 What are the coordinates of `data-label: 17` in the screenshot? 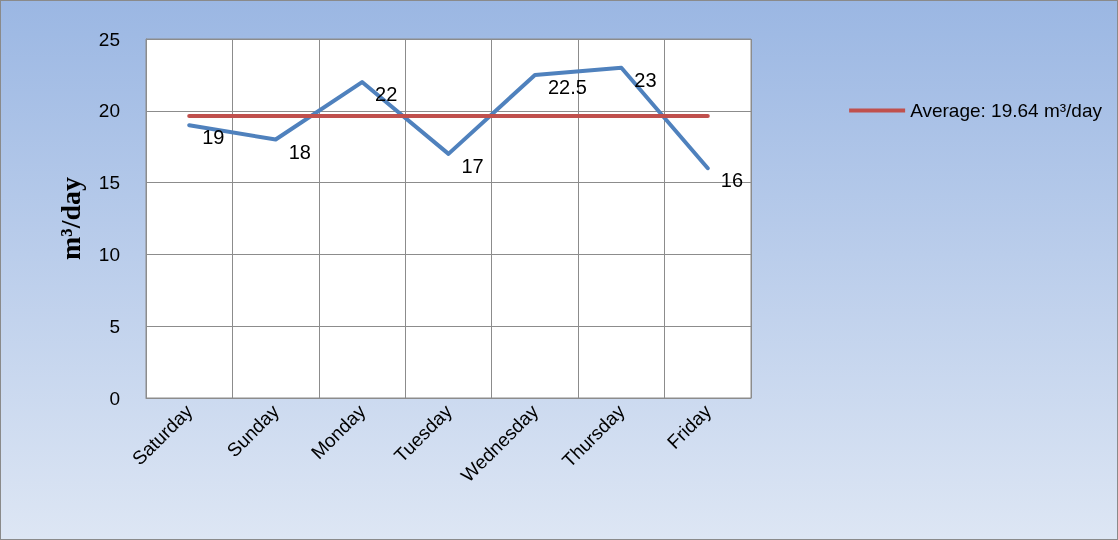 It's located at (472, 165).